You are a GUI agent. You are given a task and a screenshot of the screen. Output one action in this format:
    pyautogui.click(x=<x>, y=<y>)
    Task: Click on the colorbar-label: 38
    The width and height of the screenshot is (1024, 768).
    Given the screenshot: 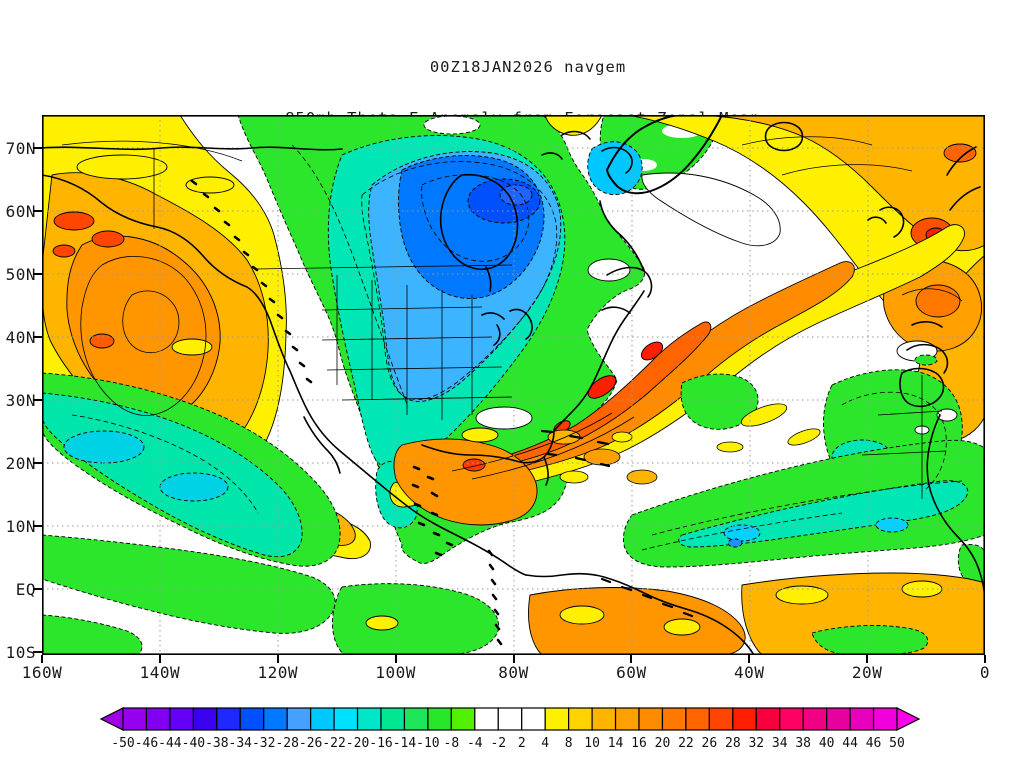 What is the action you would take?
    pyautogui.click(x=803, y=743)
    